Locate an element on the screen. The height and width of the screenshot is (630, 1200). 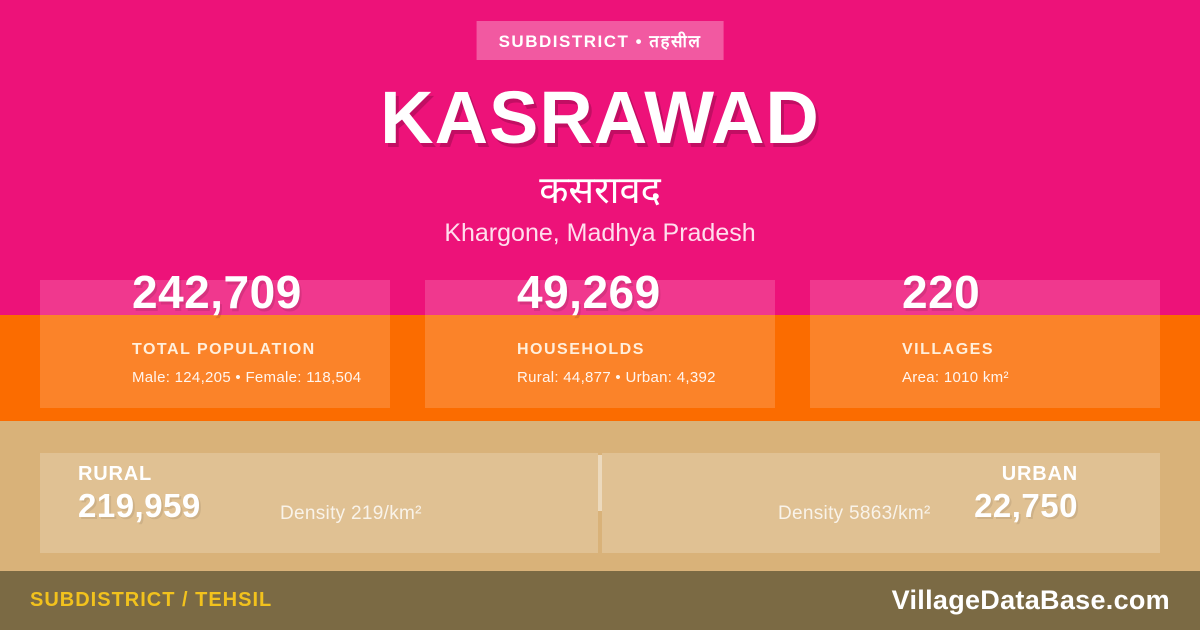
villages-label: VILLAGES is located at coordinates (948, 349).